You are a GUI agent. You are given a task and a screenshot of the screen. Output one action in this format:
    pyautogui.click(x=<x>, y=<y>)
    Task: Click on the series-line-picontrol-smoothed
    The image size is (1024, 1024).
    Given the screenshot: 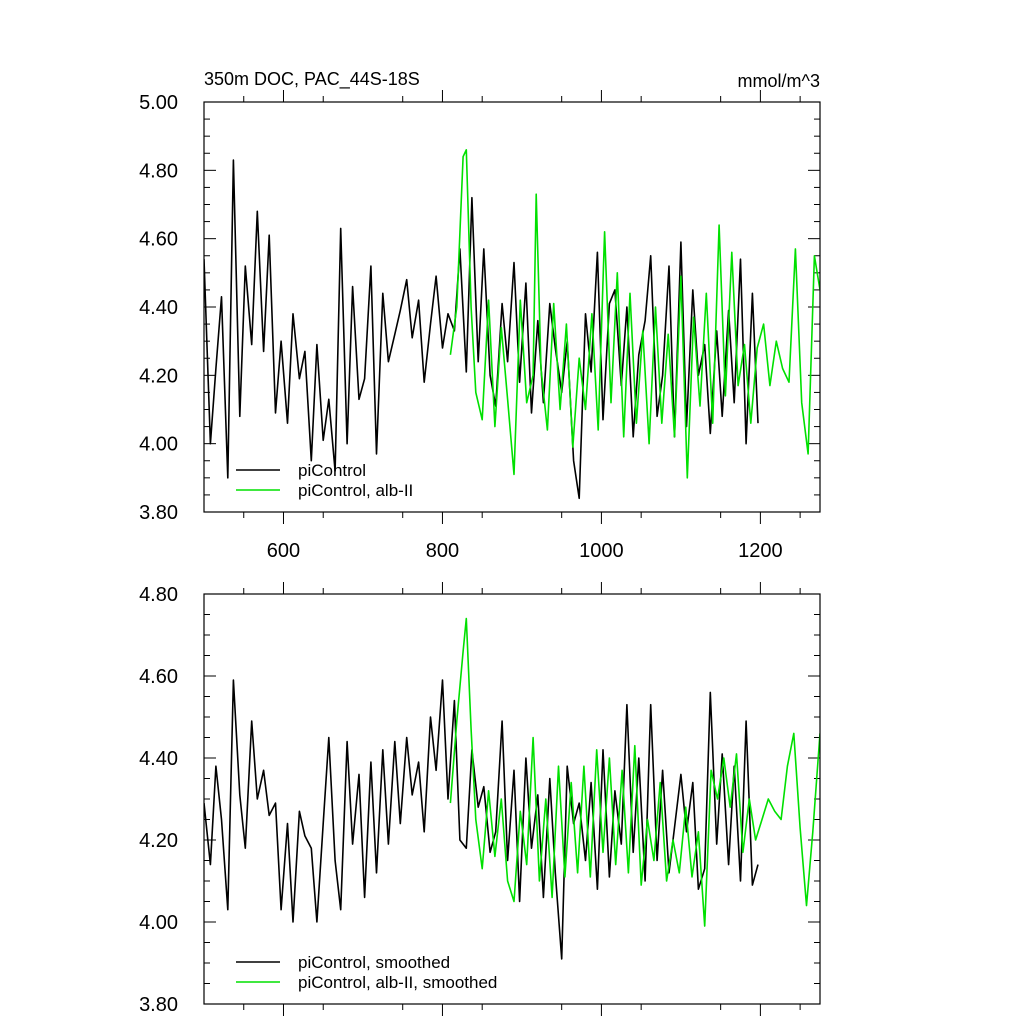 What is the action you would take?
    pyautogui.click(x=481, y=819)
    